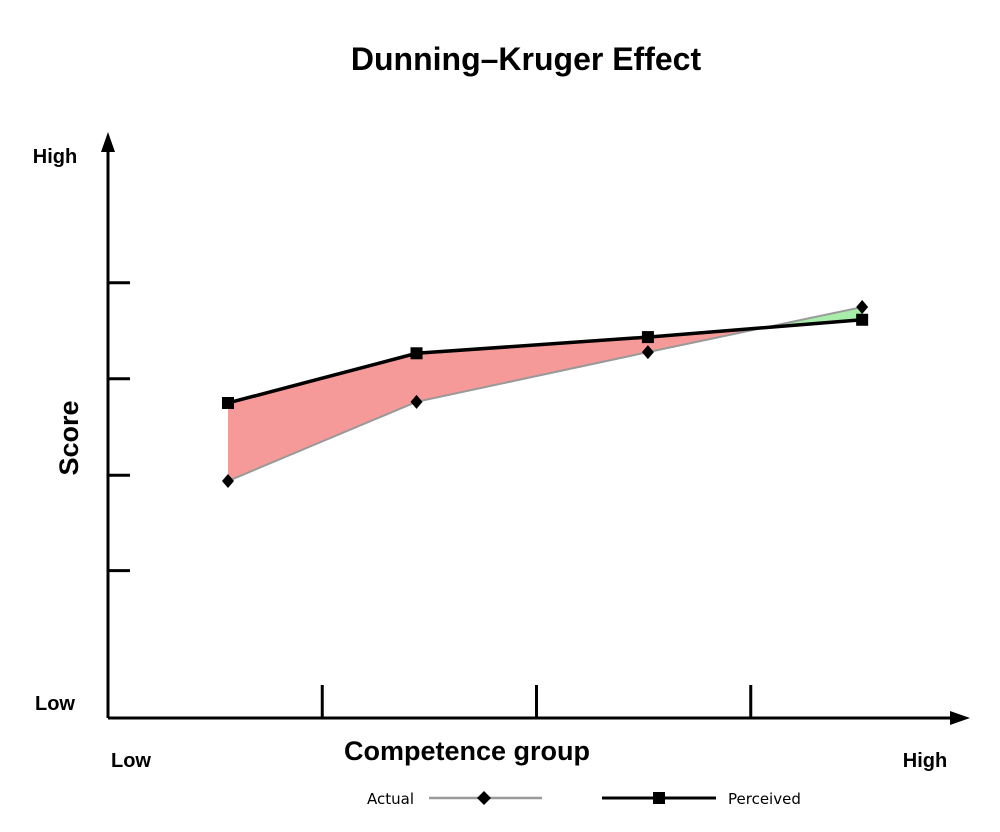 The image size is (1000, 832). What do you see at coordinates (764, 799) in the screenshot?
I see `legend-label-perceived: Perceived` at bounding box center [764, 799].